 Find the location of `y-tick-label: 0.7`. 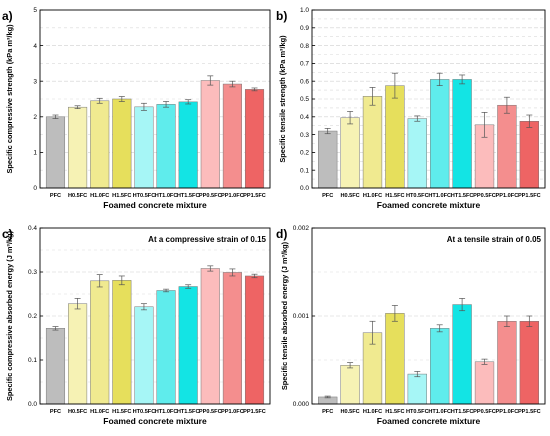

y-tick-label: 0.7 is located at coordinates (304, 64).